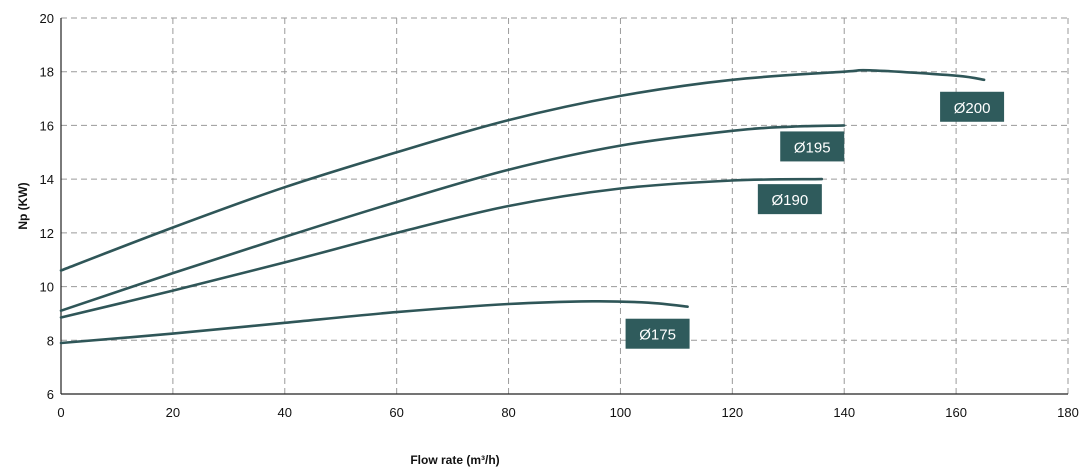 The height and width of the screenshot is (468, 1081). What do you see at coordinates (396, 412) in the screenshot?
I see `x-tick-label: 60` at bounding box center [396, 412].